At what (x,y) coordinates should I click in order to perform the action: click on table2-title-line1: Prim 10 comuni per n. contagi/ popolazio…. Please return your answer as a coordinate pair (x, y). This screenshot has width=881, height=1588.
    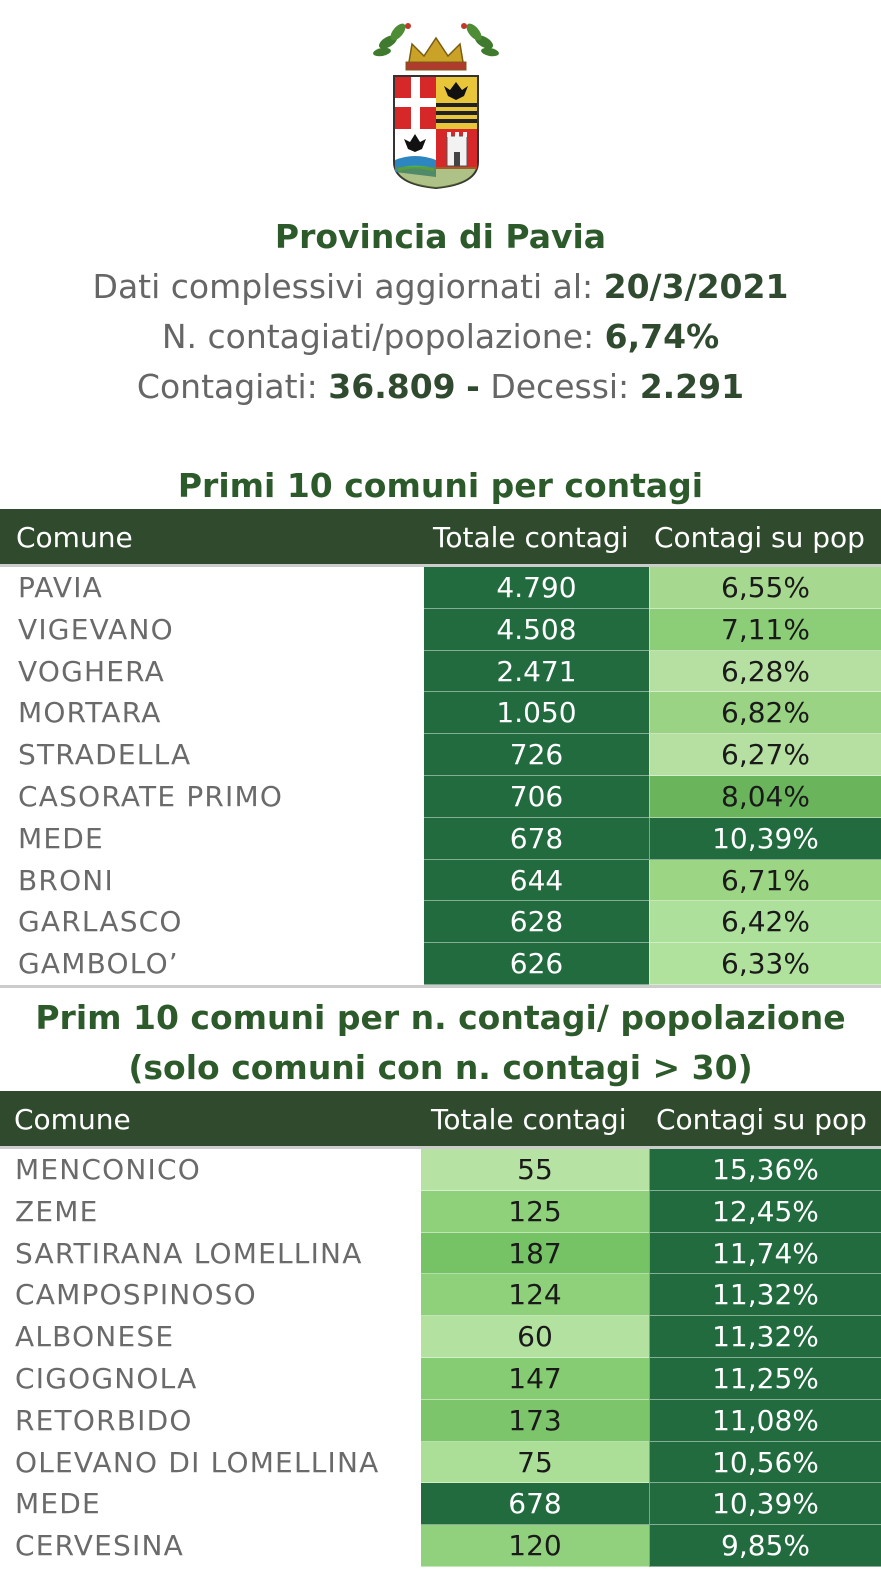
    Looking at the image, I should click on (440, 1017).